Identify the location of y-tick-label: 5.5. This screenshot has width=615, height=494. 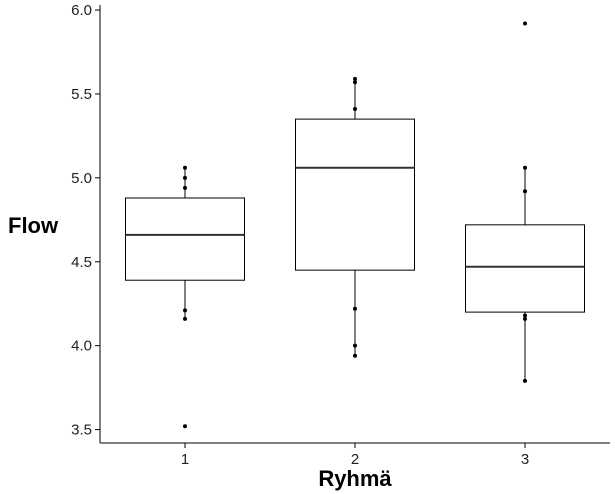
(81, 94).